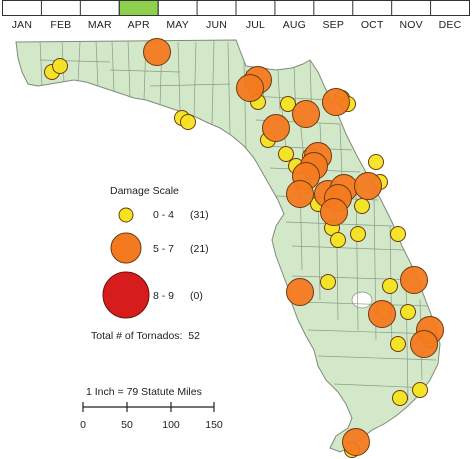 This screenshot has height=459, width=474. What do you see at coordinates (214, 425) in the screenshot?
I see `scale-tick-150: 150` at bounding box center [214, 425].